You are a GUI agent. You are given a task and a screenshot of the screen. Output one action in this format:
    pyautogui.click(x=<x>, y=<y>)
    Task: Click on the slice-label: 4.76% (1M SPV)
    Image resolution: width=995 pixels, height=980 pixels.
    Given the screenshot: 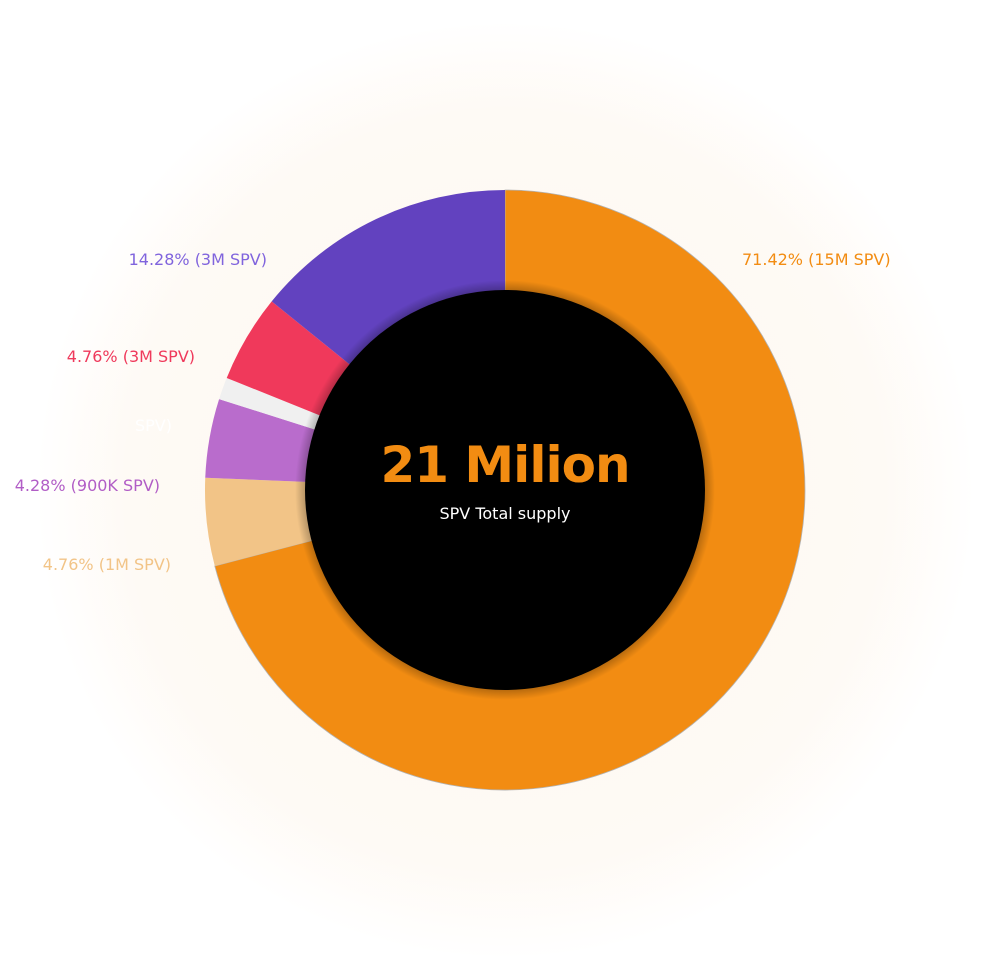 What is the action you would take?
    pyautogui.click(x=107, y=564)
    